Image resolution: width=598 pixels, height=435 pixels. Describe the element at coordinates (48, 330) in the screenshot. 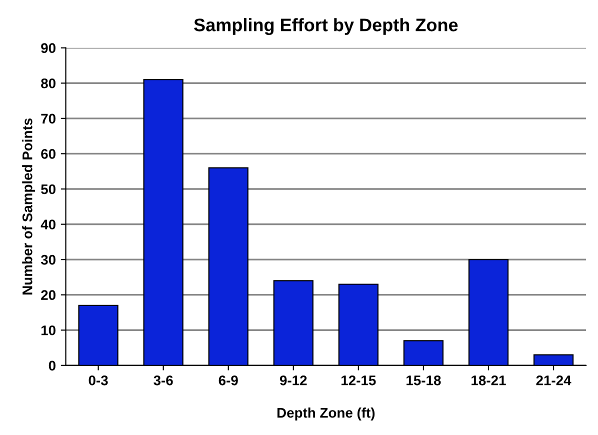

I see `y-tick-label: 10` at that location.